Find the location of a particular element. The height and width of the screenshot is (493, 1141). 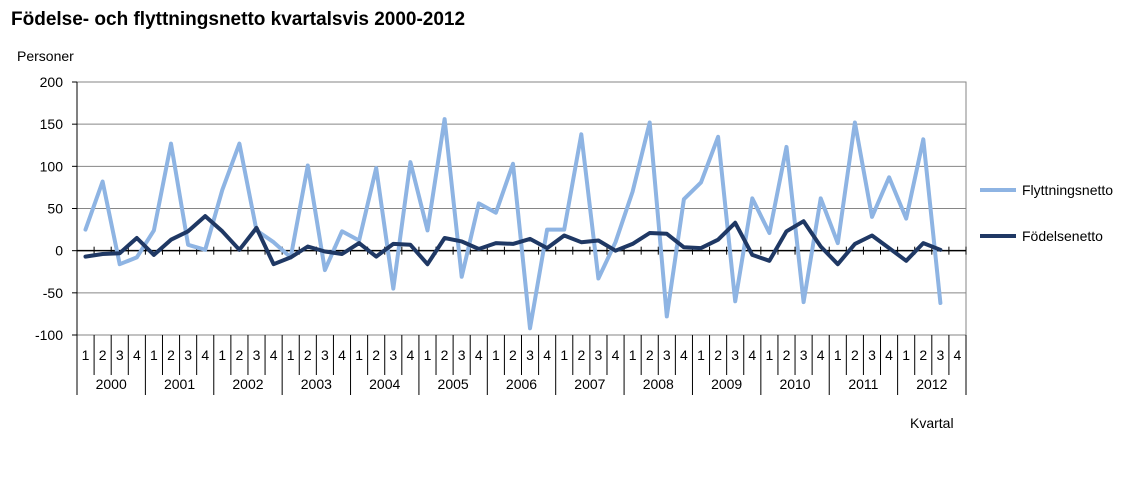

y-axis-label: Personer is located at coordinates (45, 56).